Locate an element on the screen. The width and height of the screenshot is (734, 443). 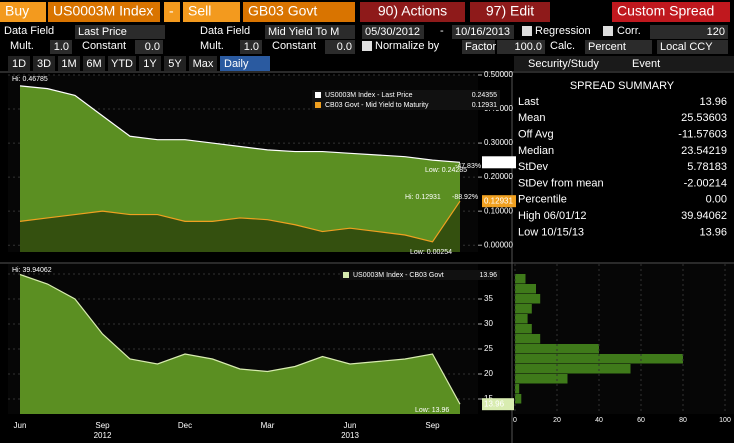
annotation: Hi: 0.12931 is located at coordinates (423, 197).